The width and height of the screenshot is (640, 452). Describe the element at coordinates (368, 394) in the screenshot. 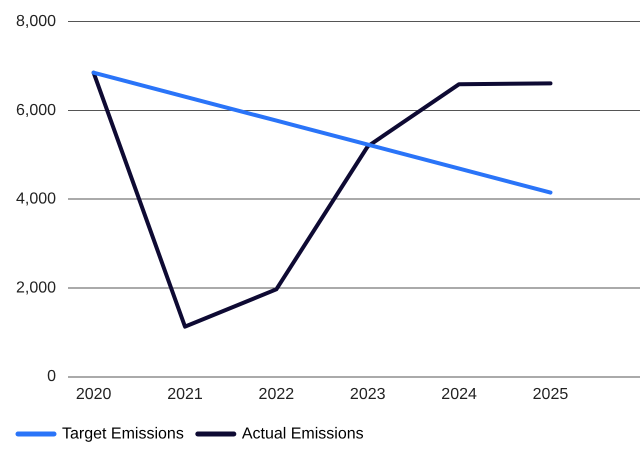

I see `x-tick-label: 2023` at that location.